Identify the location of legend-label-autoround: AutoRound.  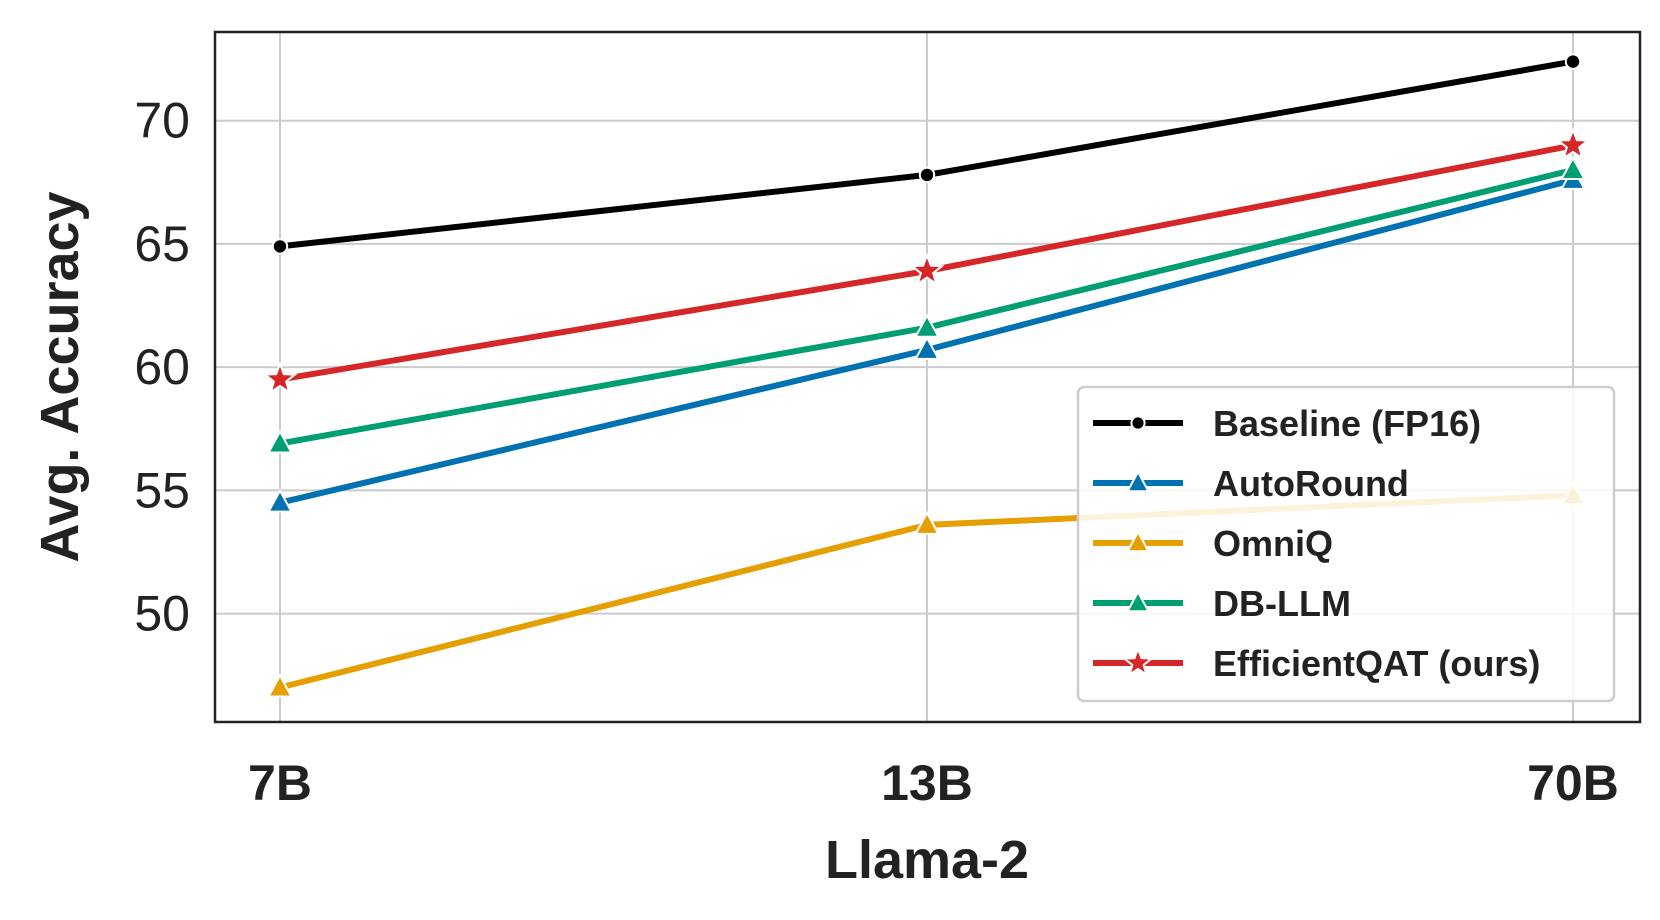
(1311, 483).